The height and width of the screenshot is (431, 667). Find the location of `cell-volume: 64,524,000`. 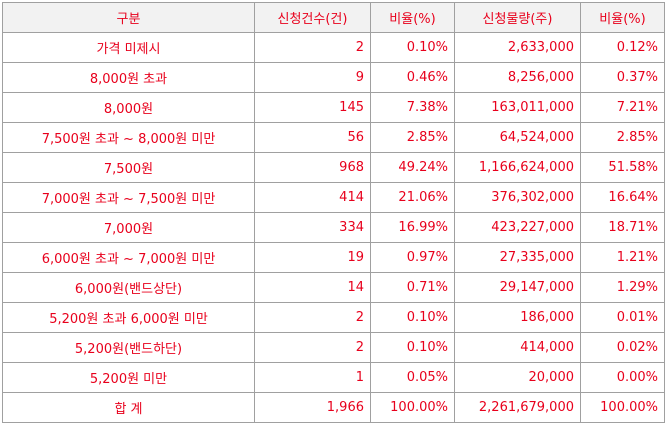

cell-volume: 64,524,000 is located at coordinates (517, 137).